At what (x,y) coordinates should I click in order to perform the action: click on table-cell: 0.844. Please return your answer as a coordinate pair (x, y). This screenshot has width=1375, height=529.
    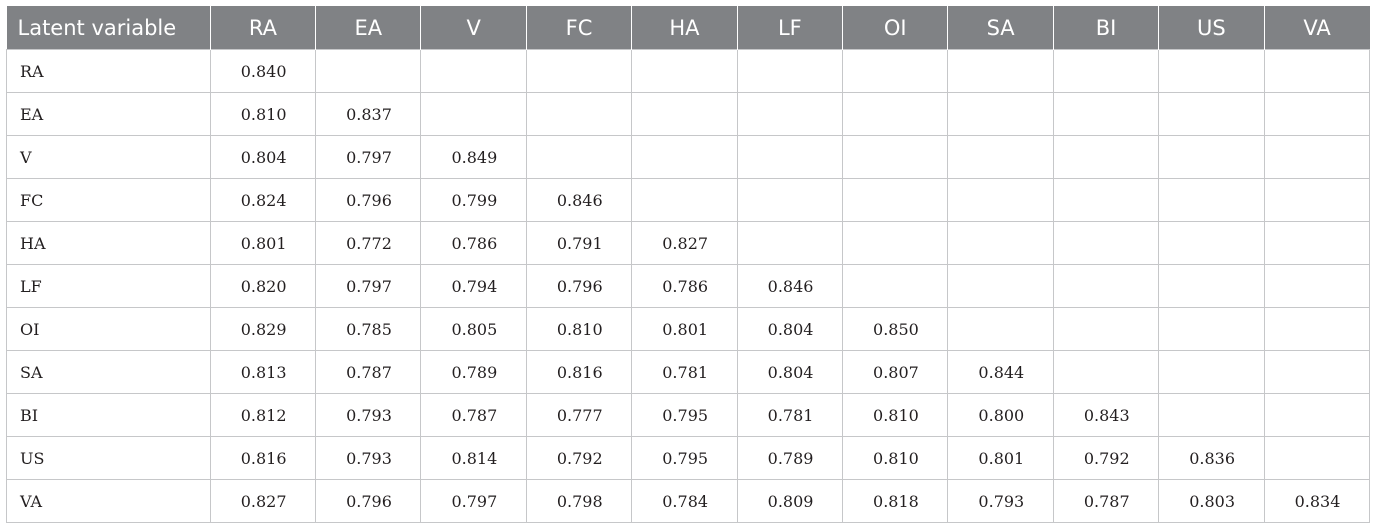
    Looking at the image, I should click on (1000, 372).